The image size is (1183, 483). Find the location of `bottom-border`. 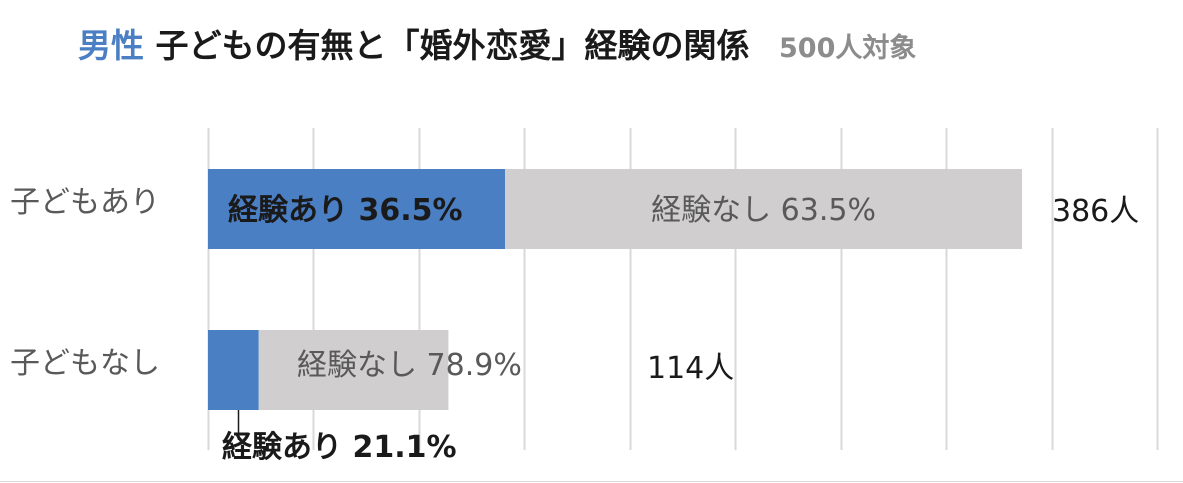

bottom-border is located at coordinates (591, 481).